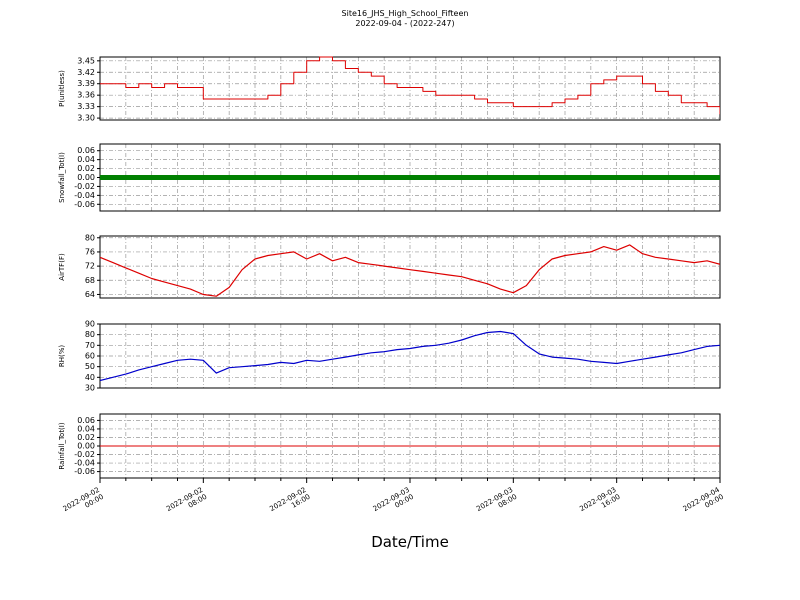  I want to click on svg-text: 3.30, so click(86, 118).